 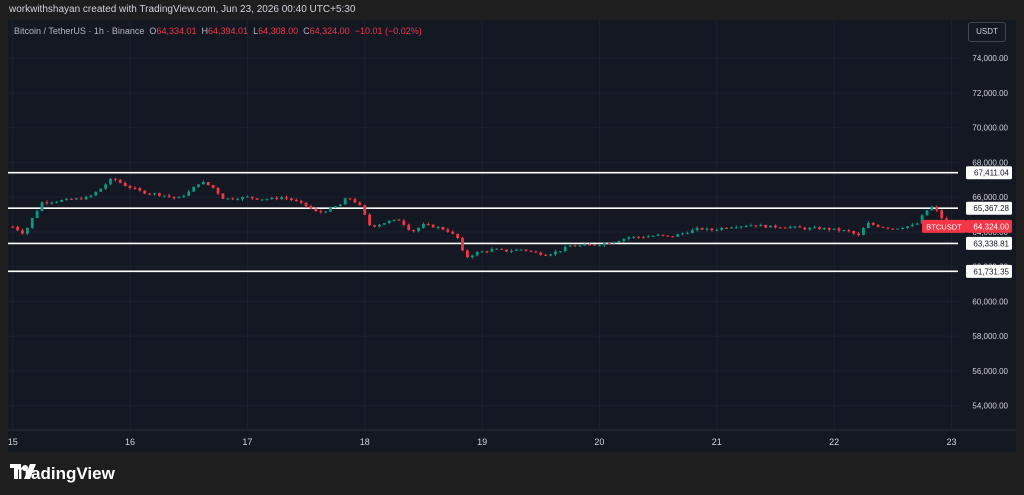 What do you see at coordinates (991, 226) in the screenshot?
I see `last-price-value: 64,324.00` at bounding box center [991, 226].